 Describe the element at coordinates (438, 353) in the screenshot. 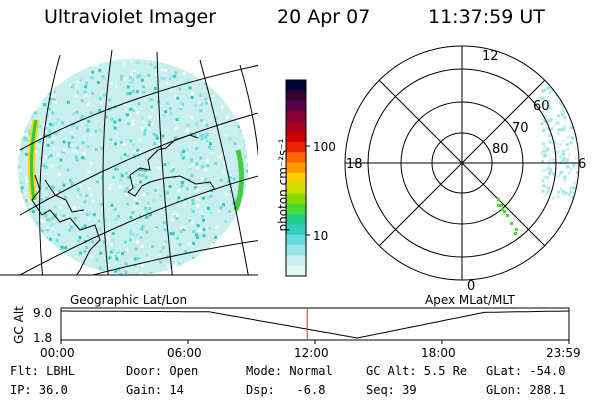

I see `time-tick-1800: 18:00` at that location.